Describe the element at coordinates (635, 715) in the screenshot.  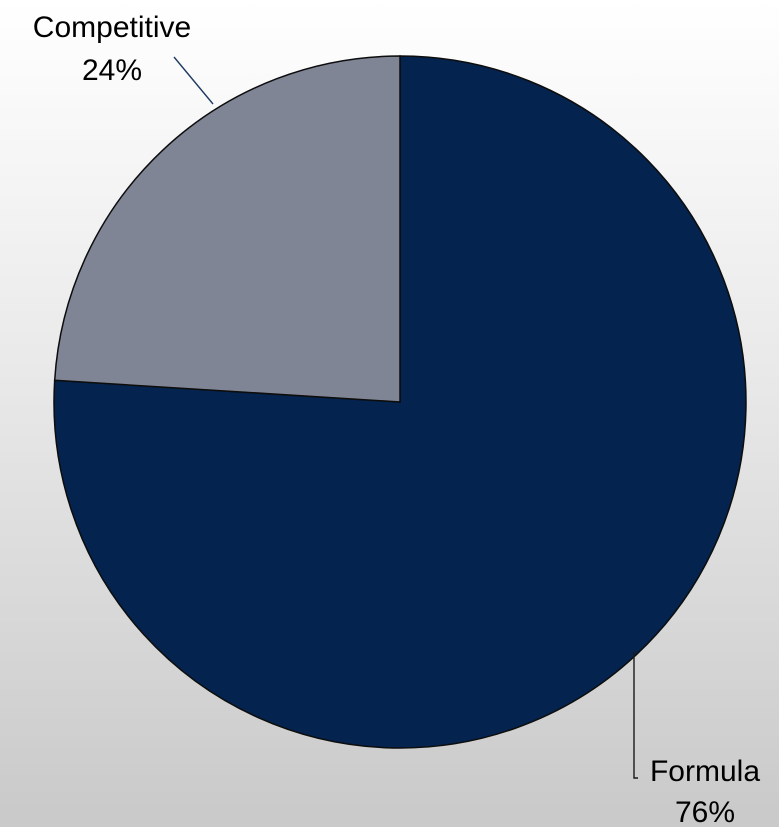
I see `leader-line-formula` at that location.